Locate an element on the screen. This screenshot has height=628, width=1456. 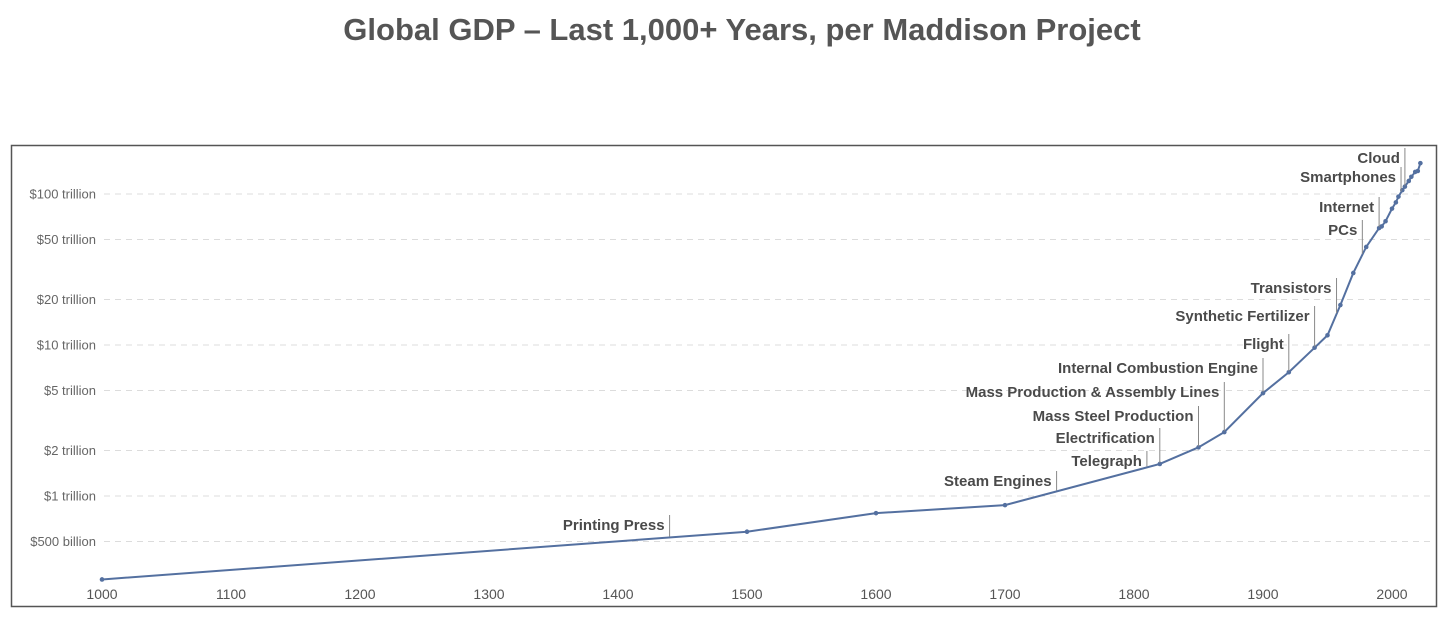
annotation-label: PCs is located at coordinates (1342, 230).